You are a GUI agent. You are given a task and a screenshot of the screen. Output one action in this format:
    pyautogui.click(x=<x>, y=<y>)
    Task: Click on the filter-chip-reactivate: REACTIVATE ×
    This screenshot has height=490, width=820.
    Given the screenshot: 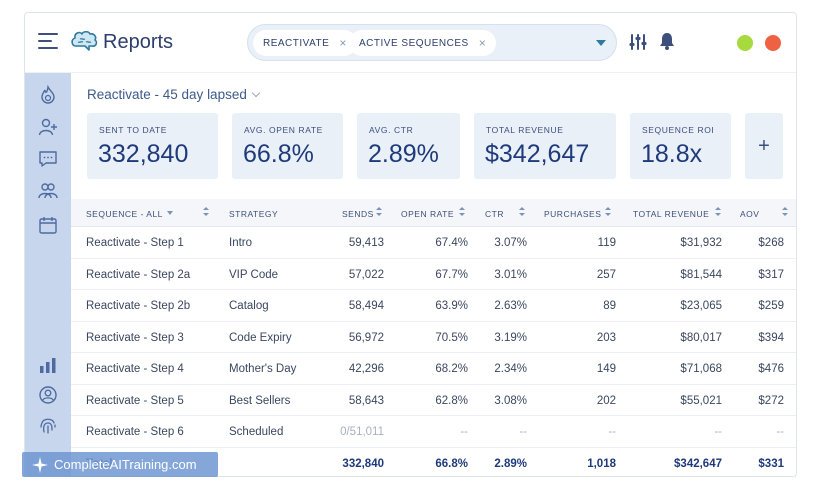 What is the action you would take?
    pyautogui.click(x=305, y=43)
    